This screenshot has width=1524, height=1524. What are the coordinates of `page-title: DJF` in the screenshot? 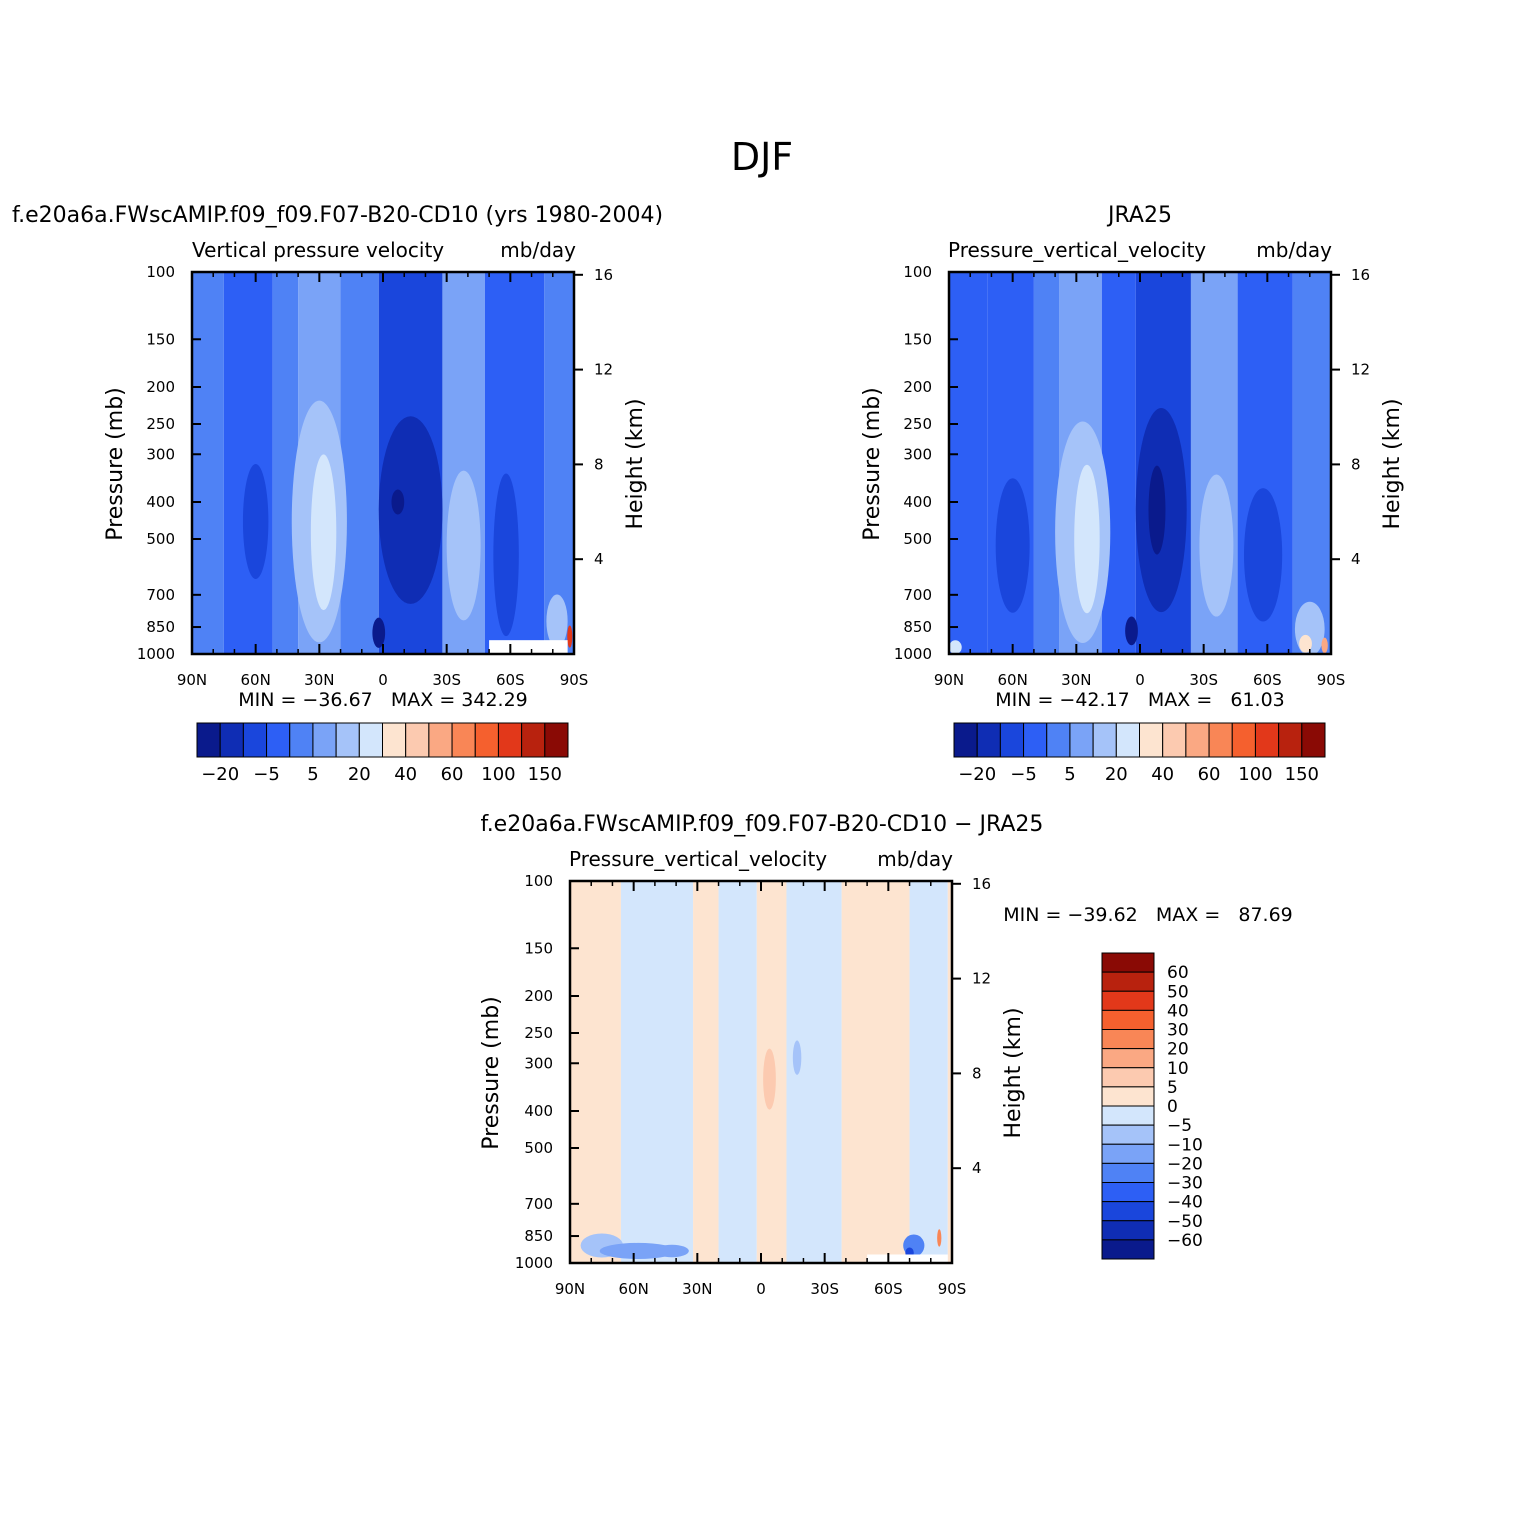 It's located at (762, 157).